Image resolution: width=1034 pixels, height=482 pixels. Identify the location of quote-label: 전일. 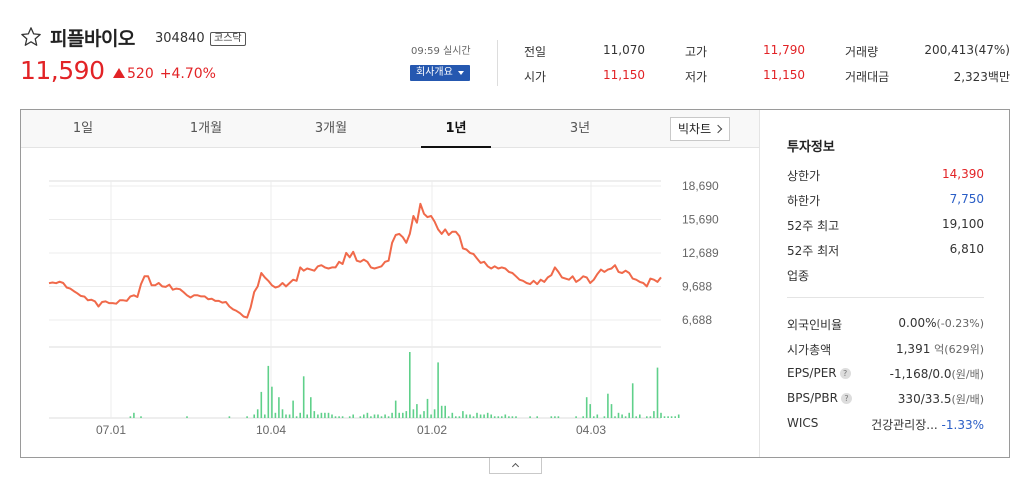
(535, 52).